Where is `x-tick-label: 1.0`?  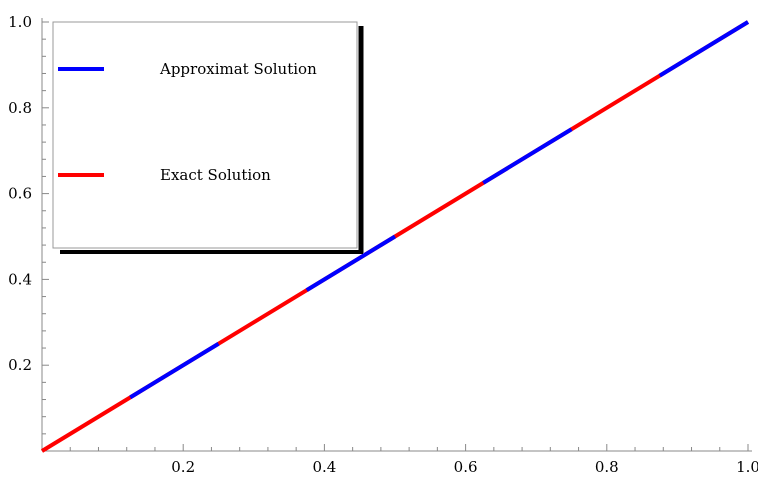
x-tick-label: 1.0 is located at coordinates (747, 467).